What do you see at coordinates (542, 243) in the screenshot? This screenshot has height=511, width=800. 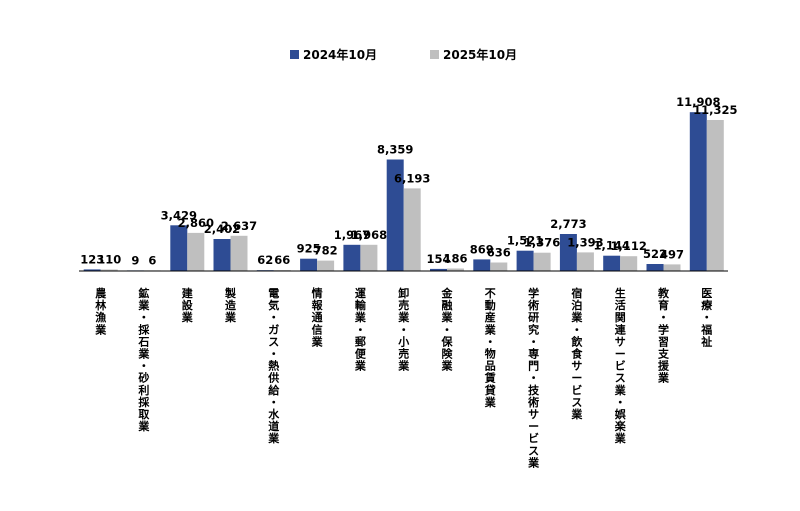 I see `value-label-2025-10: 1,376` at bounding box center [542, 243].